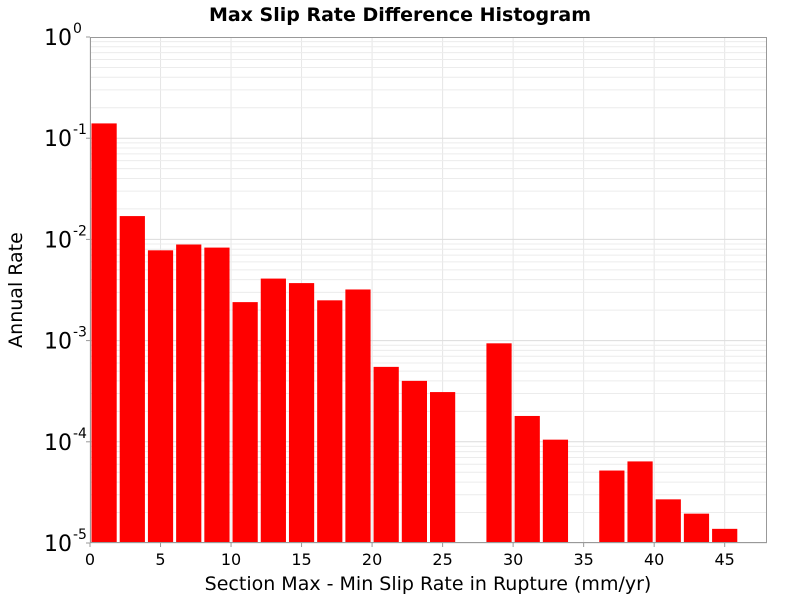 Image resolution: width=800 pixels, height=600 pixels. I want to click on y-tick-exponent: -2, so click(80, 231).